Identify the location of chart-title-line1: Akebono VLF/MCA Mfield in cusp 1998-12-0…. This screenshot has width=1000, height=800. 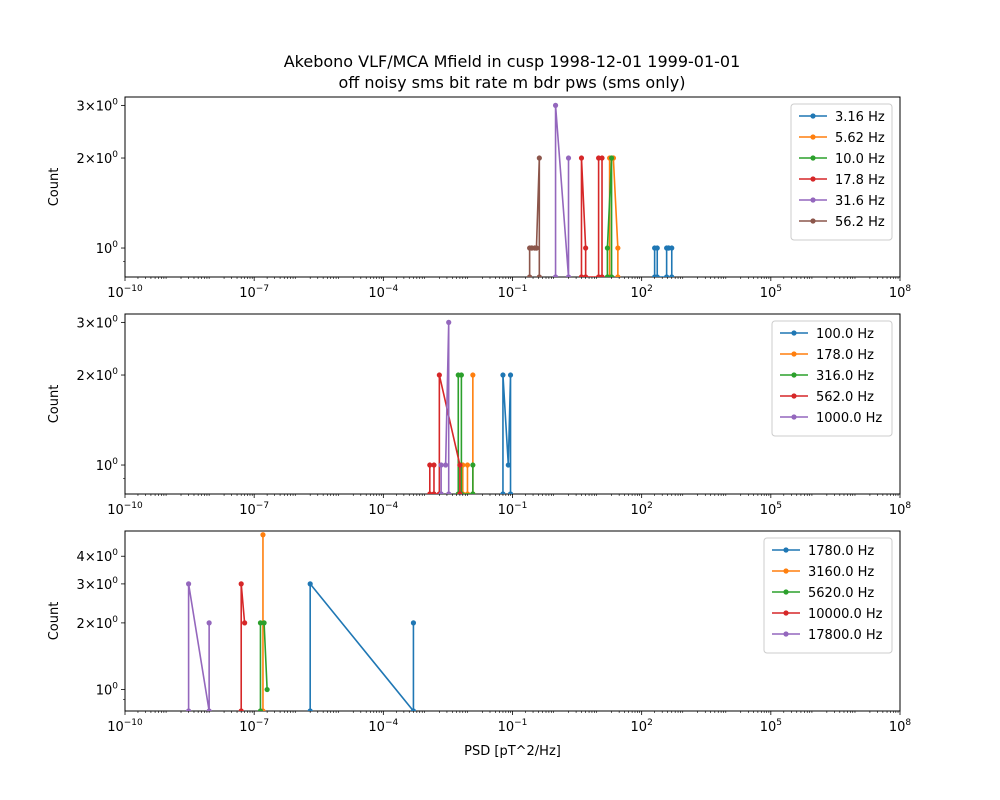
(512, 61).